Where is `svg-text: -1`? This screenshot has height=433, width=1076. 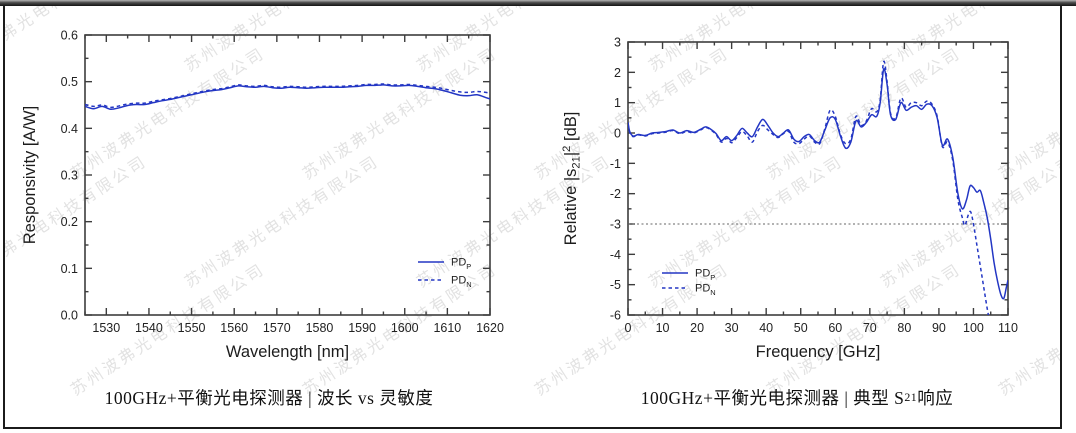
svg-text: -1 is located at coordinates (615, 164).